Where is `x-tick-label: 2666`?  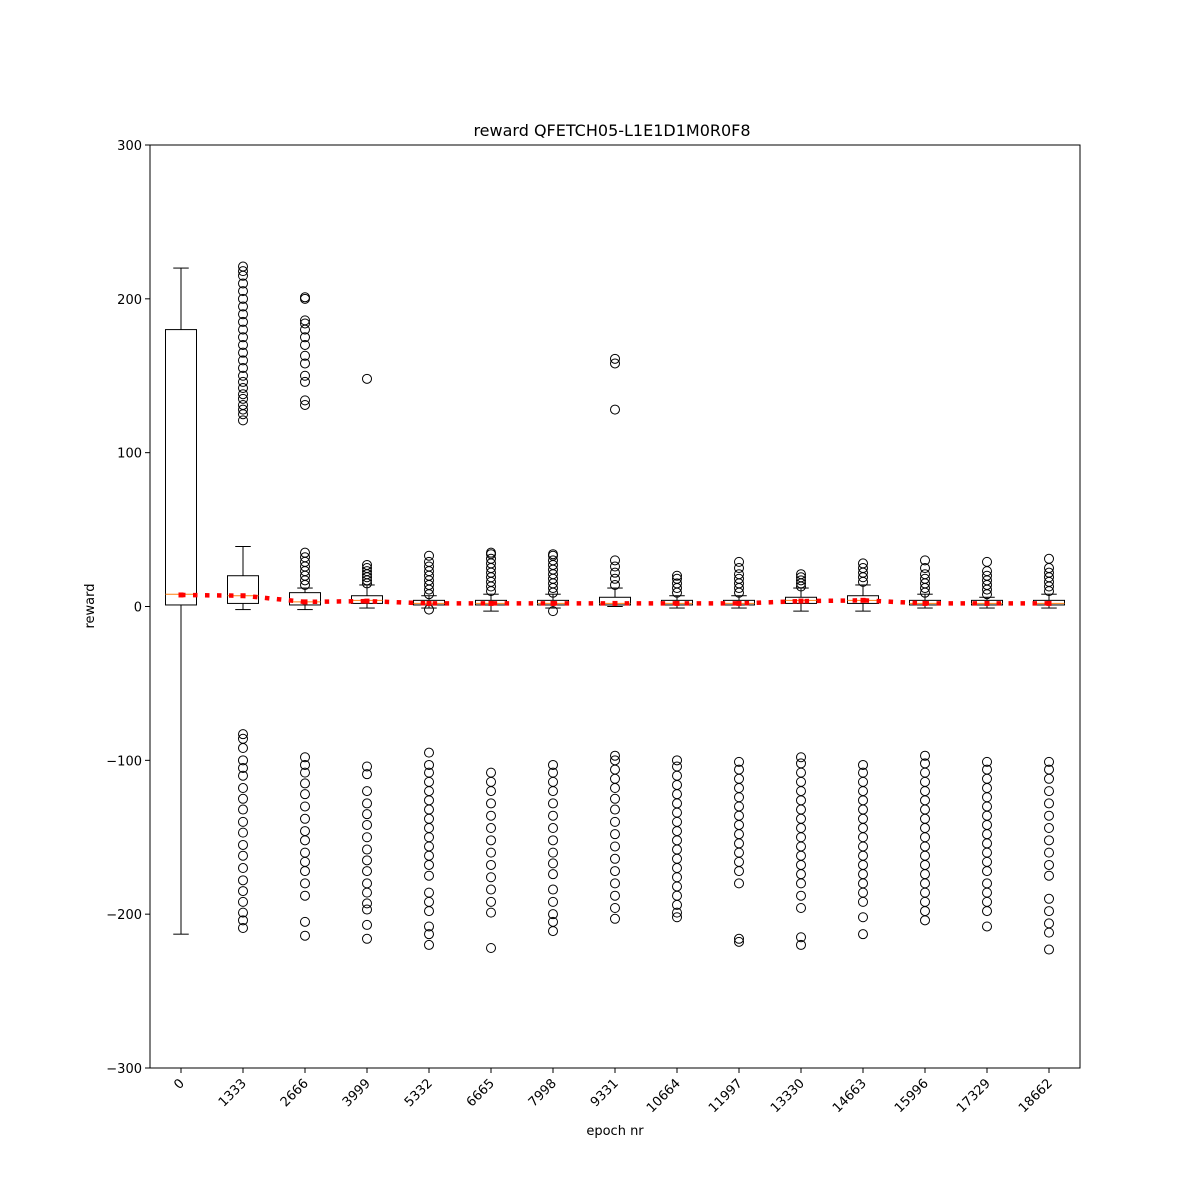 x-tick-label: 2666 is located at coordinates (295, 1093).